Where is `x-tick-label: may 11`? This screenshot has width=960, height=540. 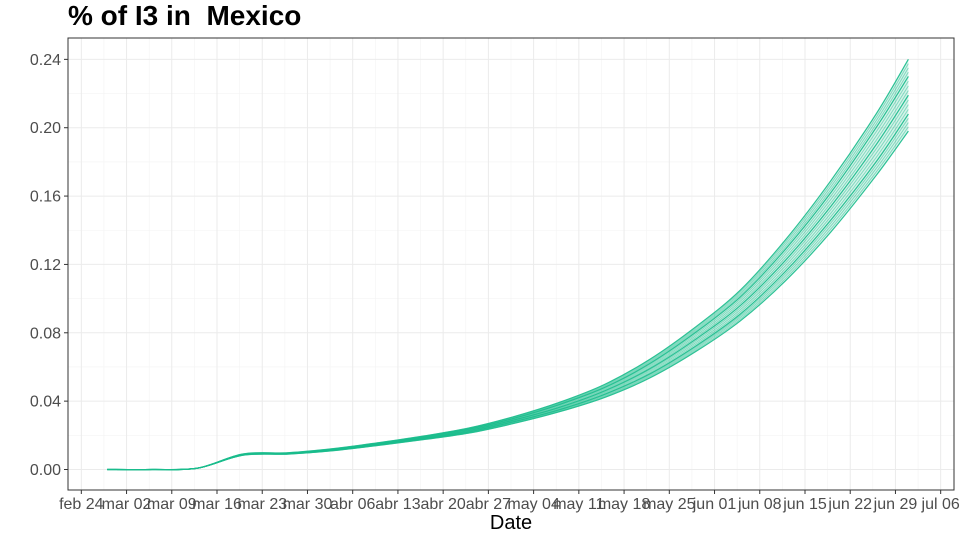 x-tick-label: may 11 is located at coordinates (578, 504).